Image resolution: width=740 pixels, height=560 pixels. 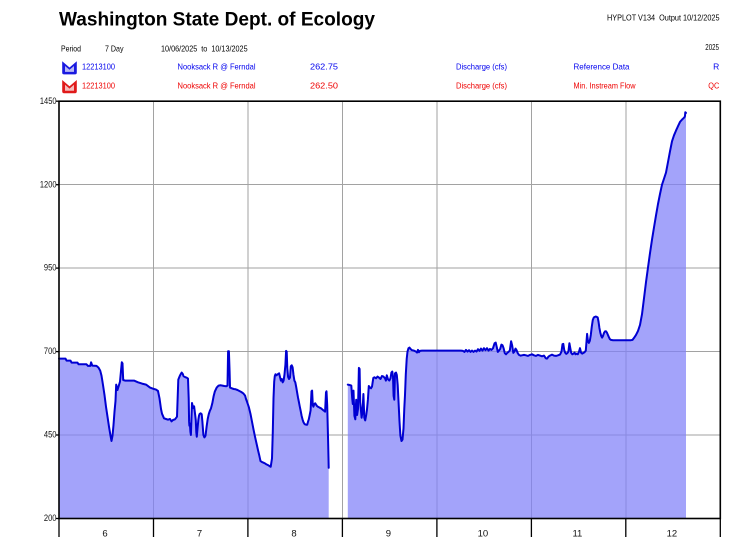 I want to click on svg-text:Washington State Dept. of Ecol: Washington State Dept. of Ecology, so click(x=217, y=19).